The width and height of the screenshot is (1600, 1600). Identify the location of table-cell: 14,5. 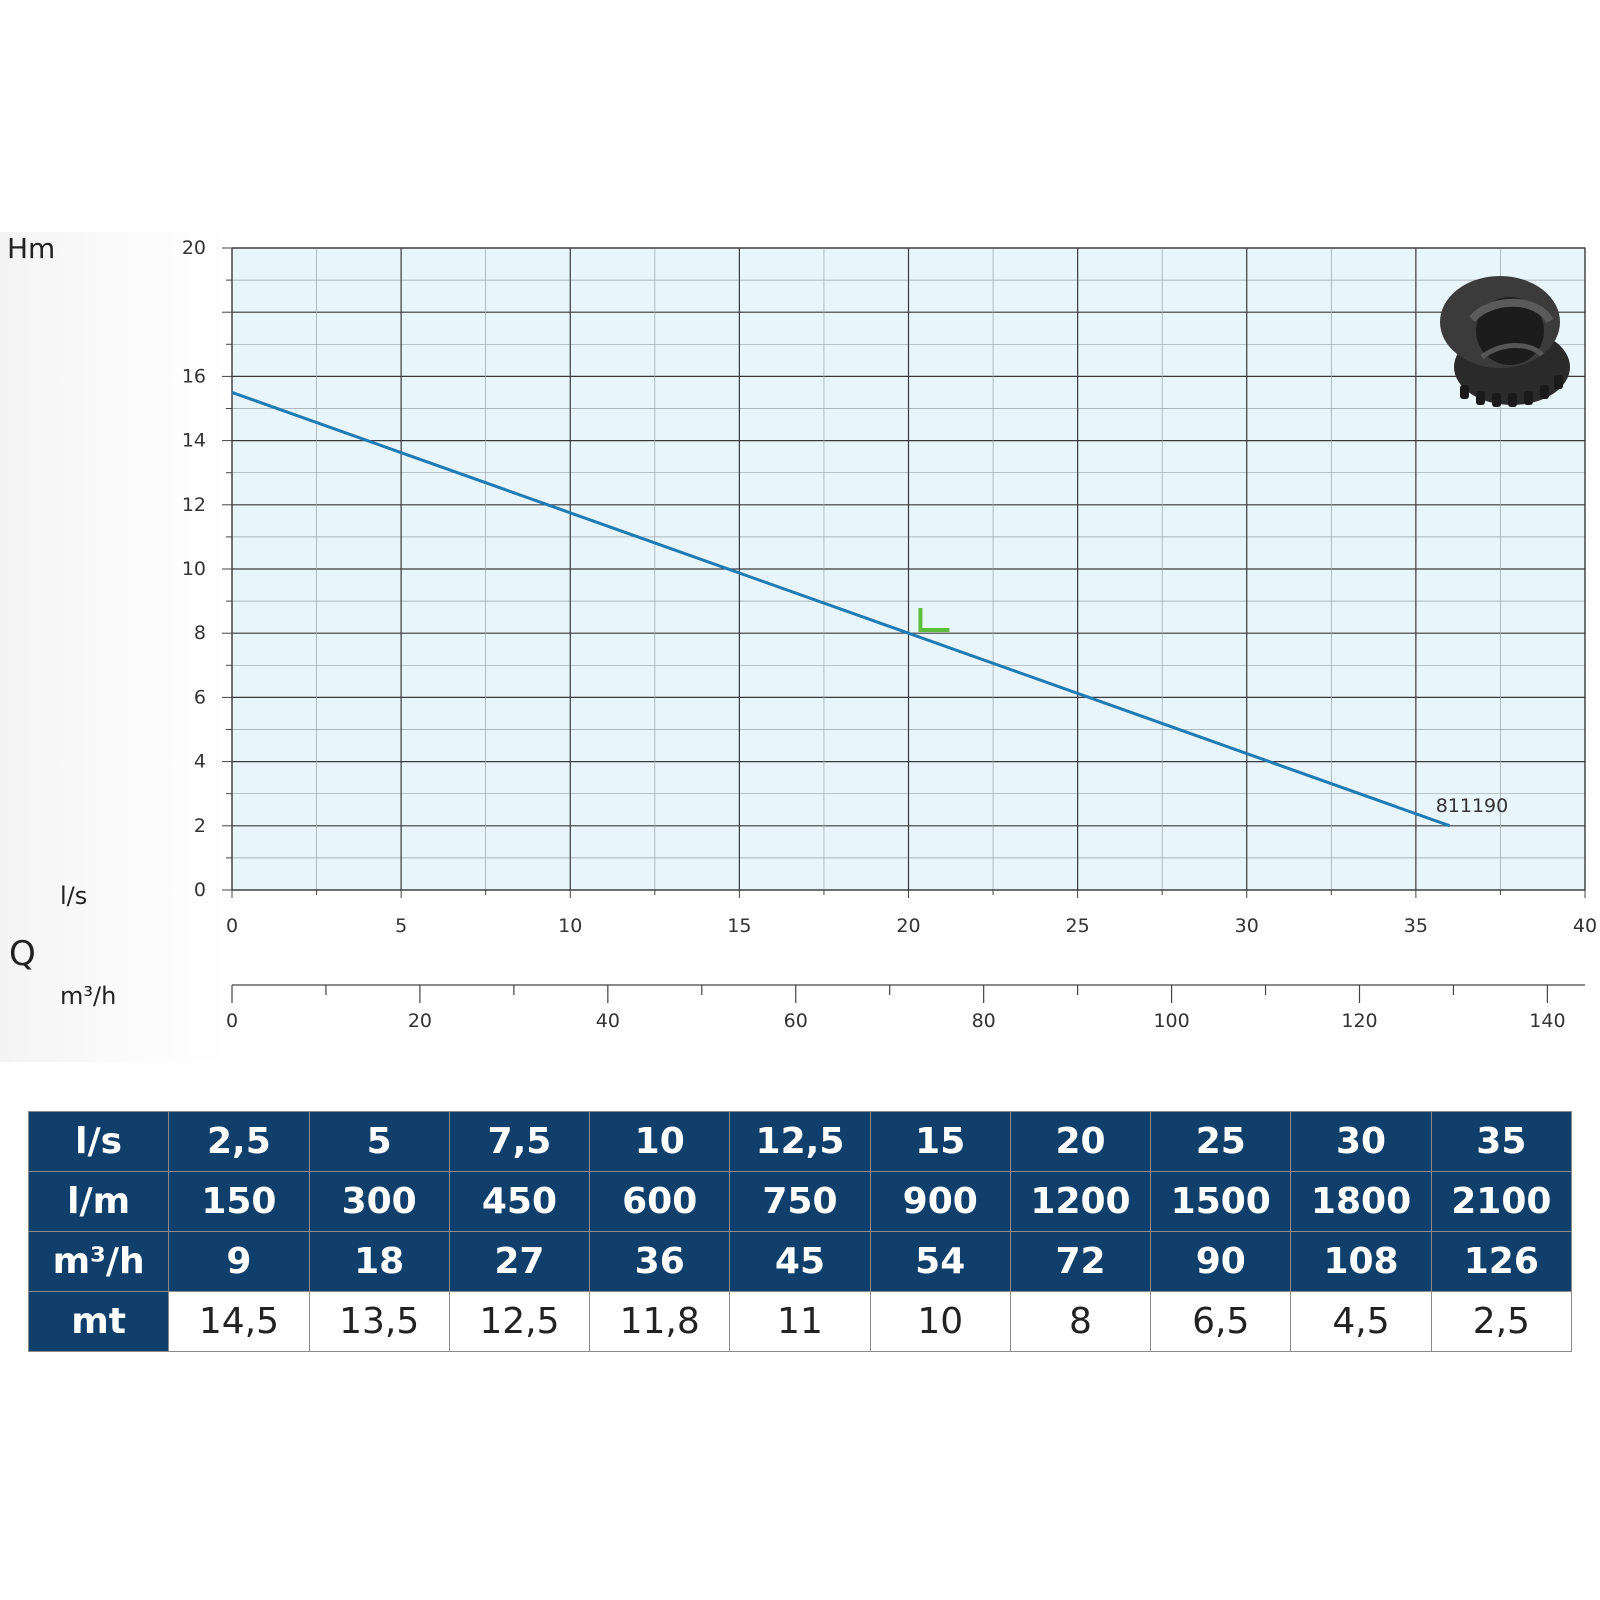
(239, 1321).